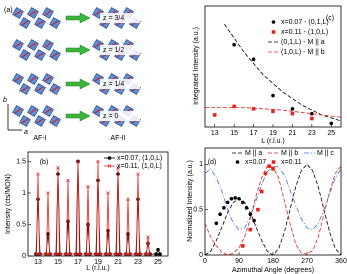  What do you see at coordinates (330, 18) in the screenshot?
I see `panel-label: (c)` at bounding box center [330, 18].